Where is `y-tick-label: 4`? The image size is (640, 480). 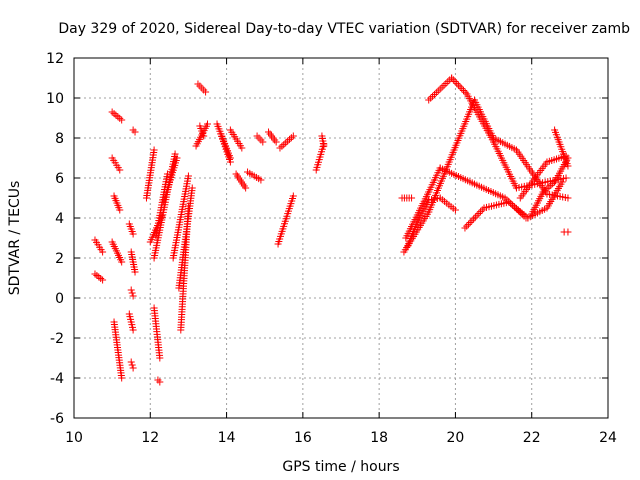
y-tick-label: 4 is located at coordinates (59, 219).